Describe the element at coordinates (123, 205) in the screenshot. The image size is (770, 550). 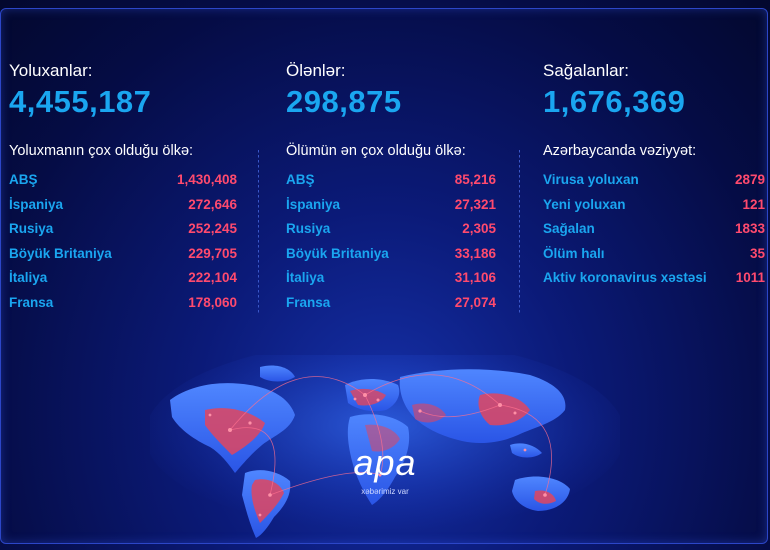
I see `list-item: İspaniya 272,646` at that location.